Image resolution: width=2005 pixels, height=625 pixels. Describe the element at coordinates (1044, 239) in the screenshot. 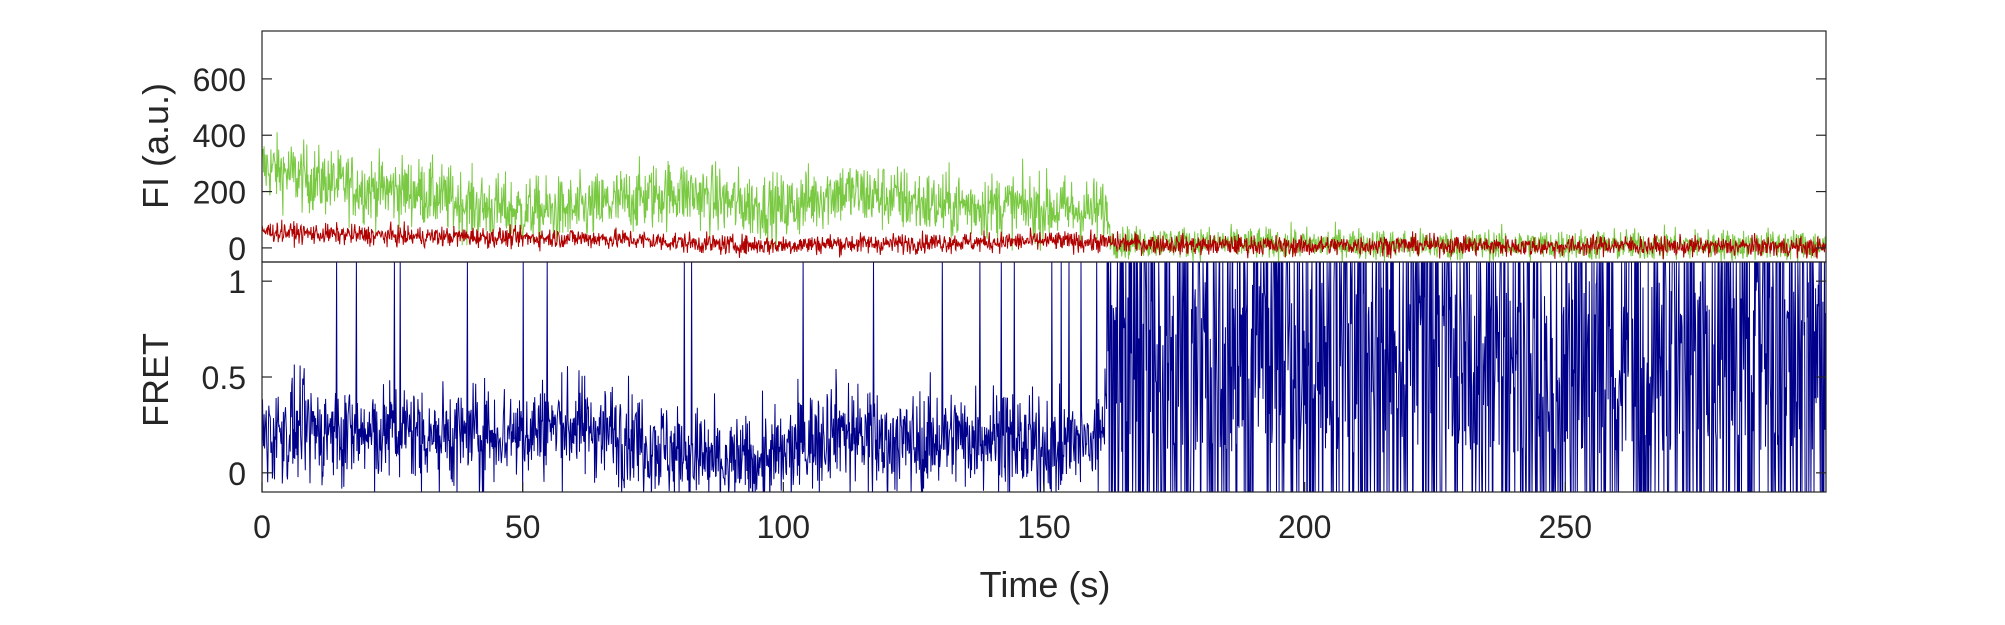

I see `series-2-line` at that location.